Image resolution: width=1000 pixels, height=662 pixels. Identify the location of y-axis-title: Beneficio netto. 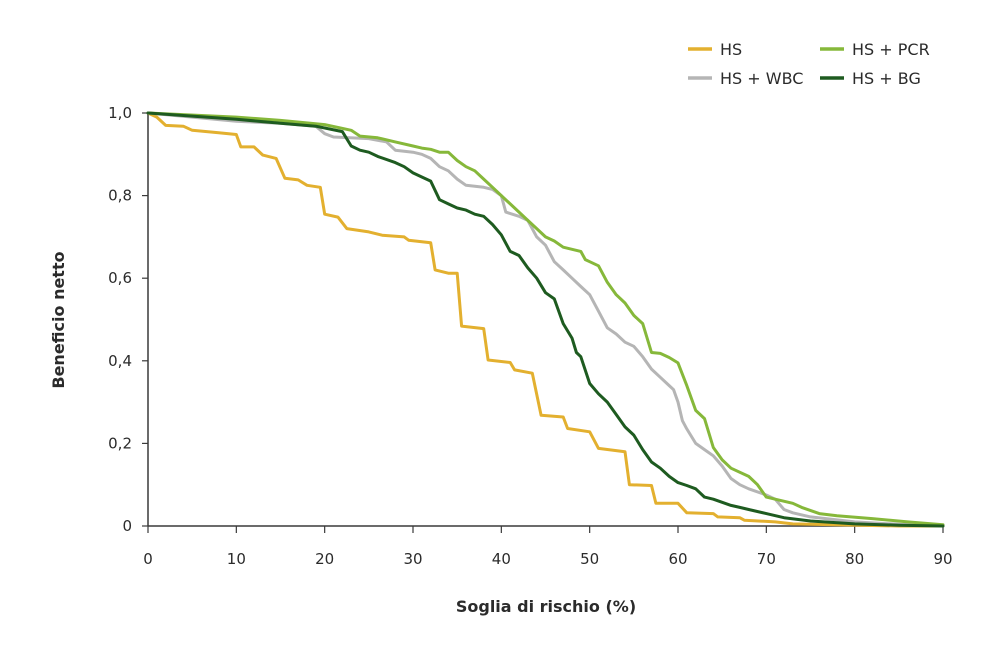
(58, 319).